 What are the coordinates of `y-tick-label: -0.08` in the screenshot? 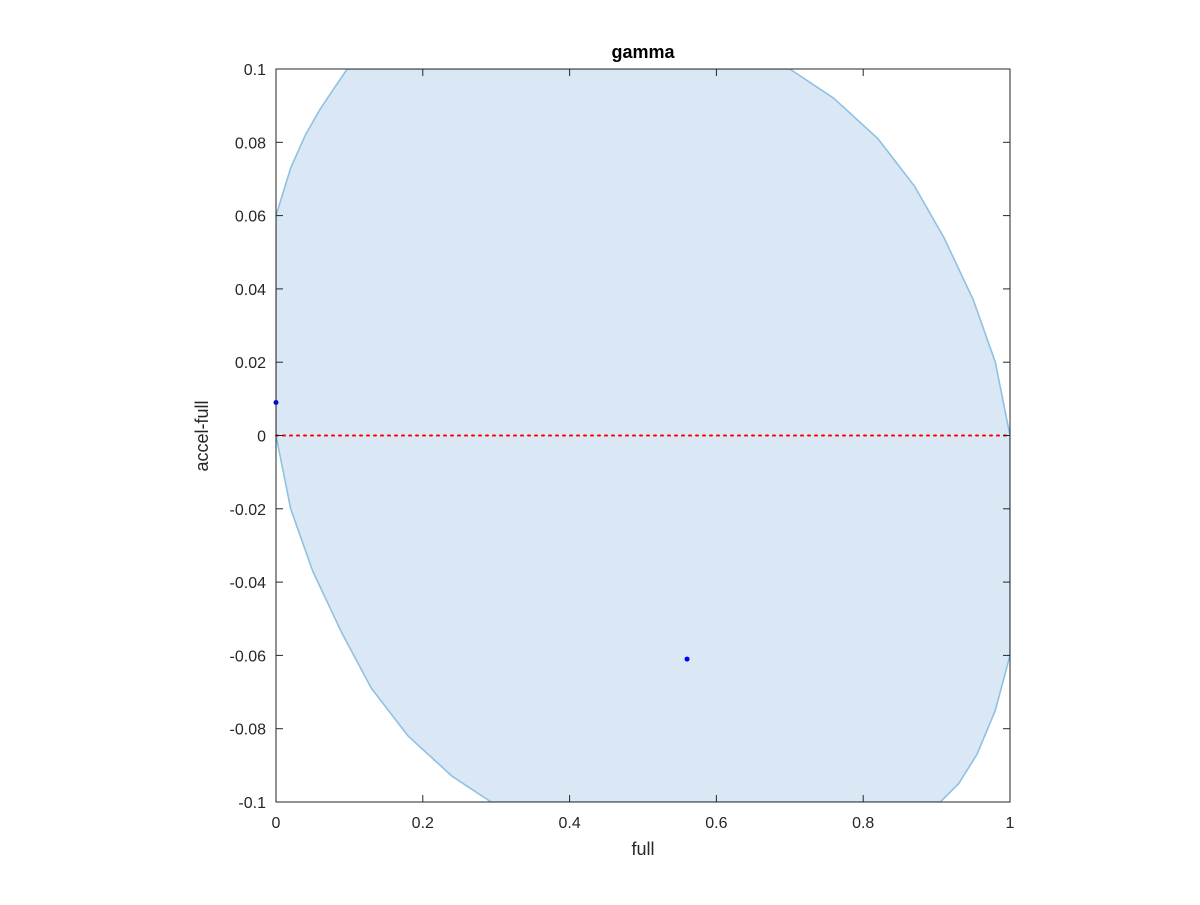 It's located at (248, 730).